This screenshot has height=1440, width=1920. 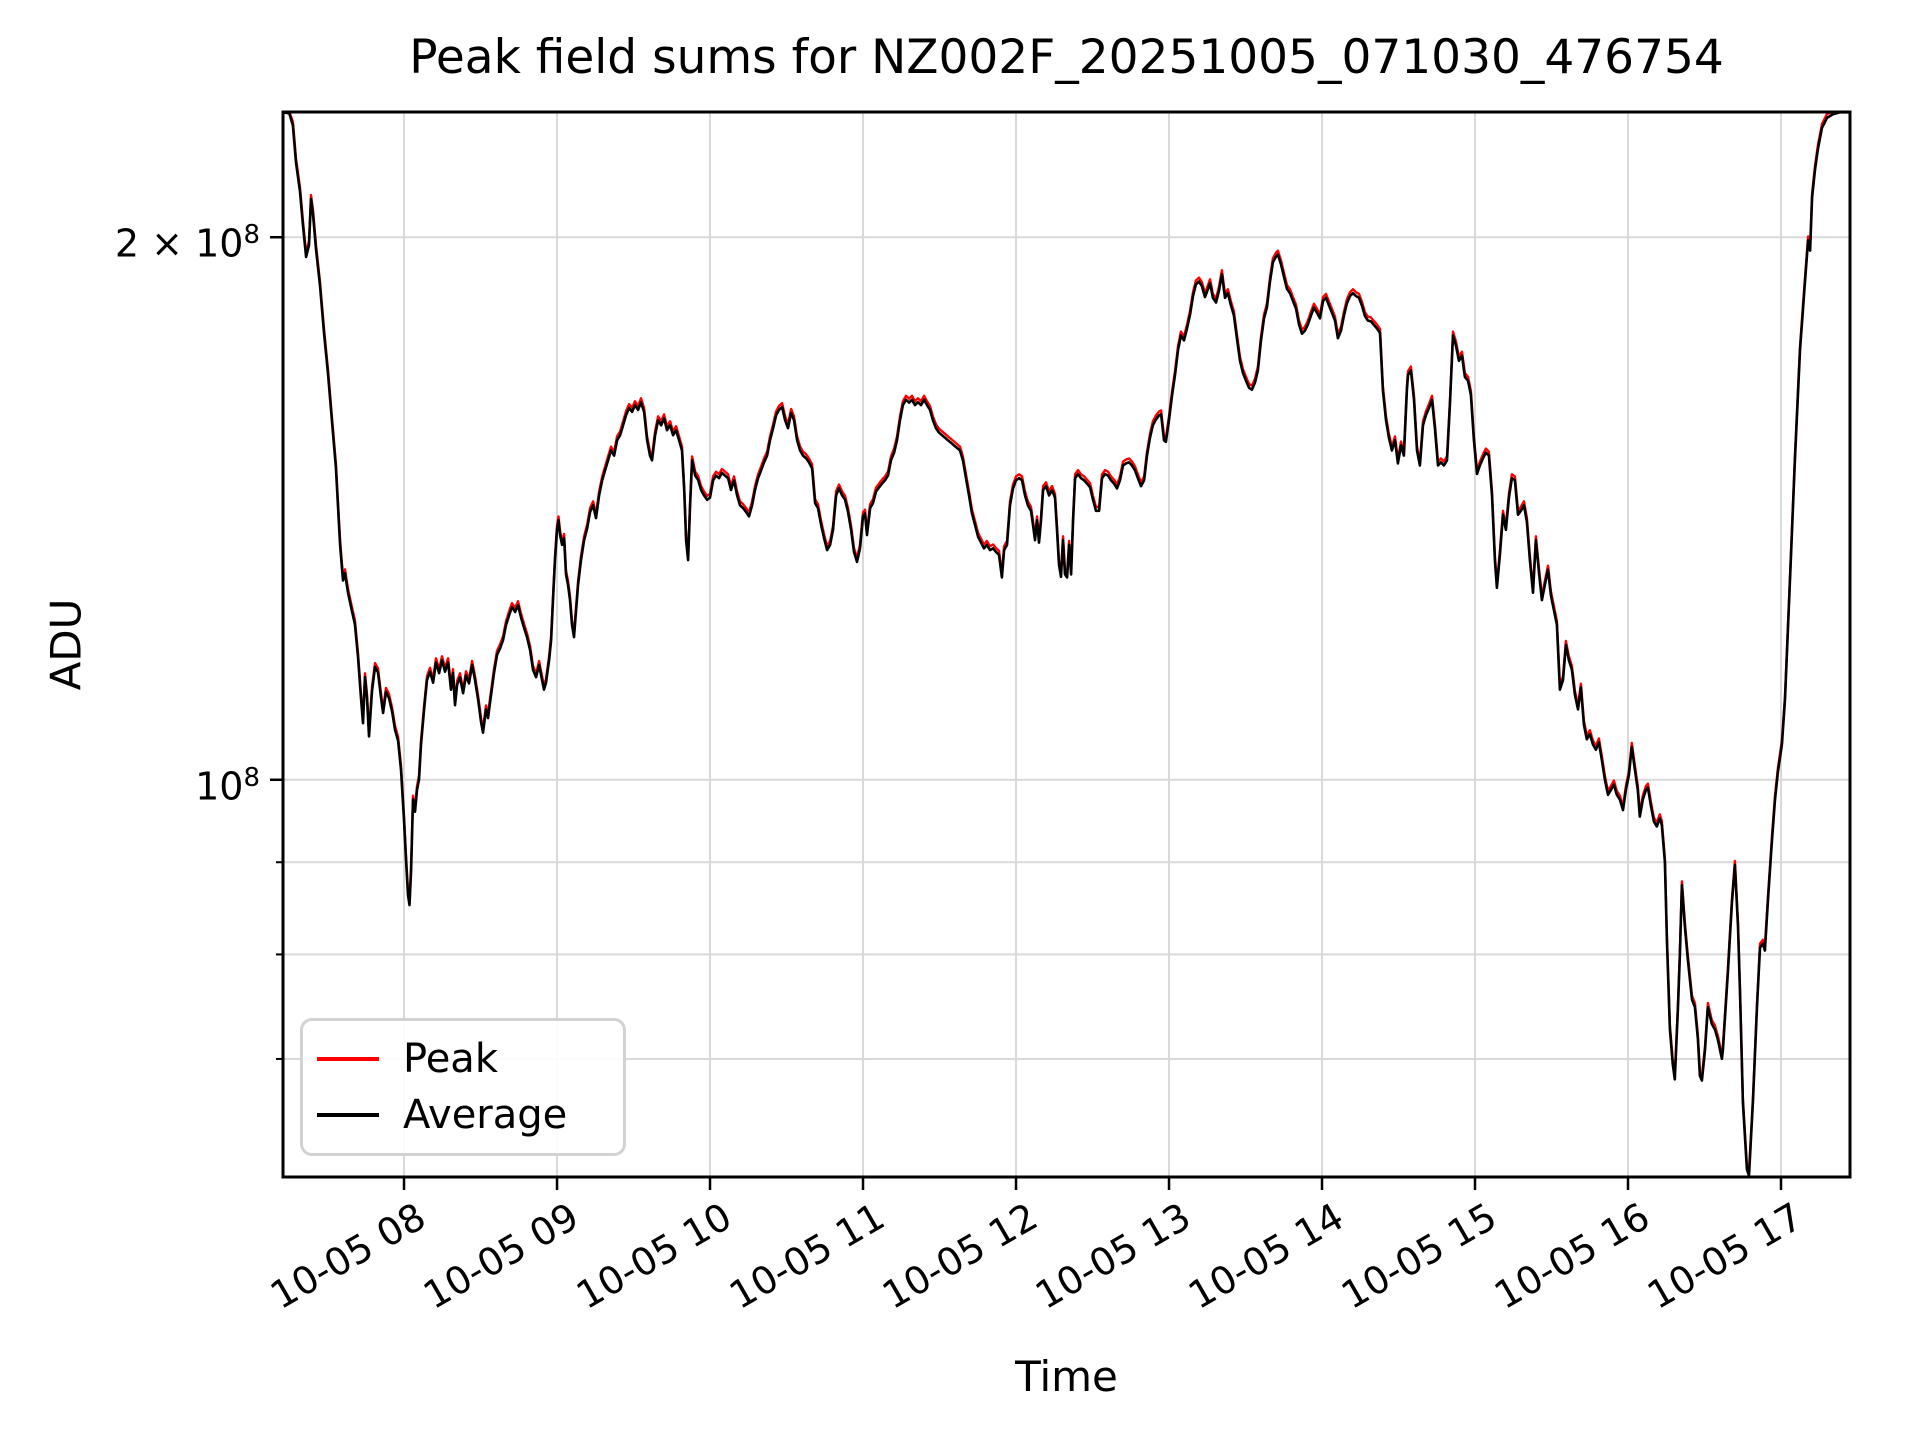 I want to click on legend-label-peak: Peak, so click(x=450, y=1059).